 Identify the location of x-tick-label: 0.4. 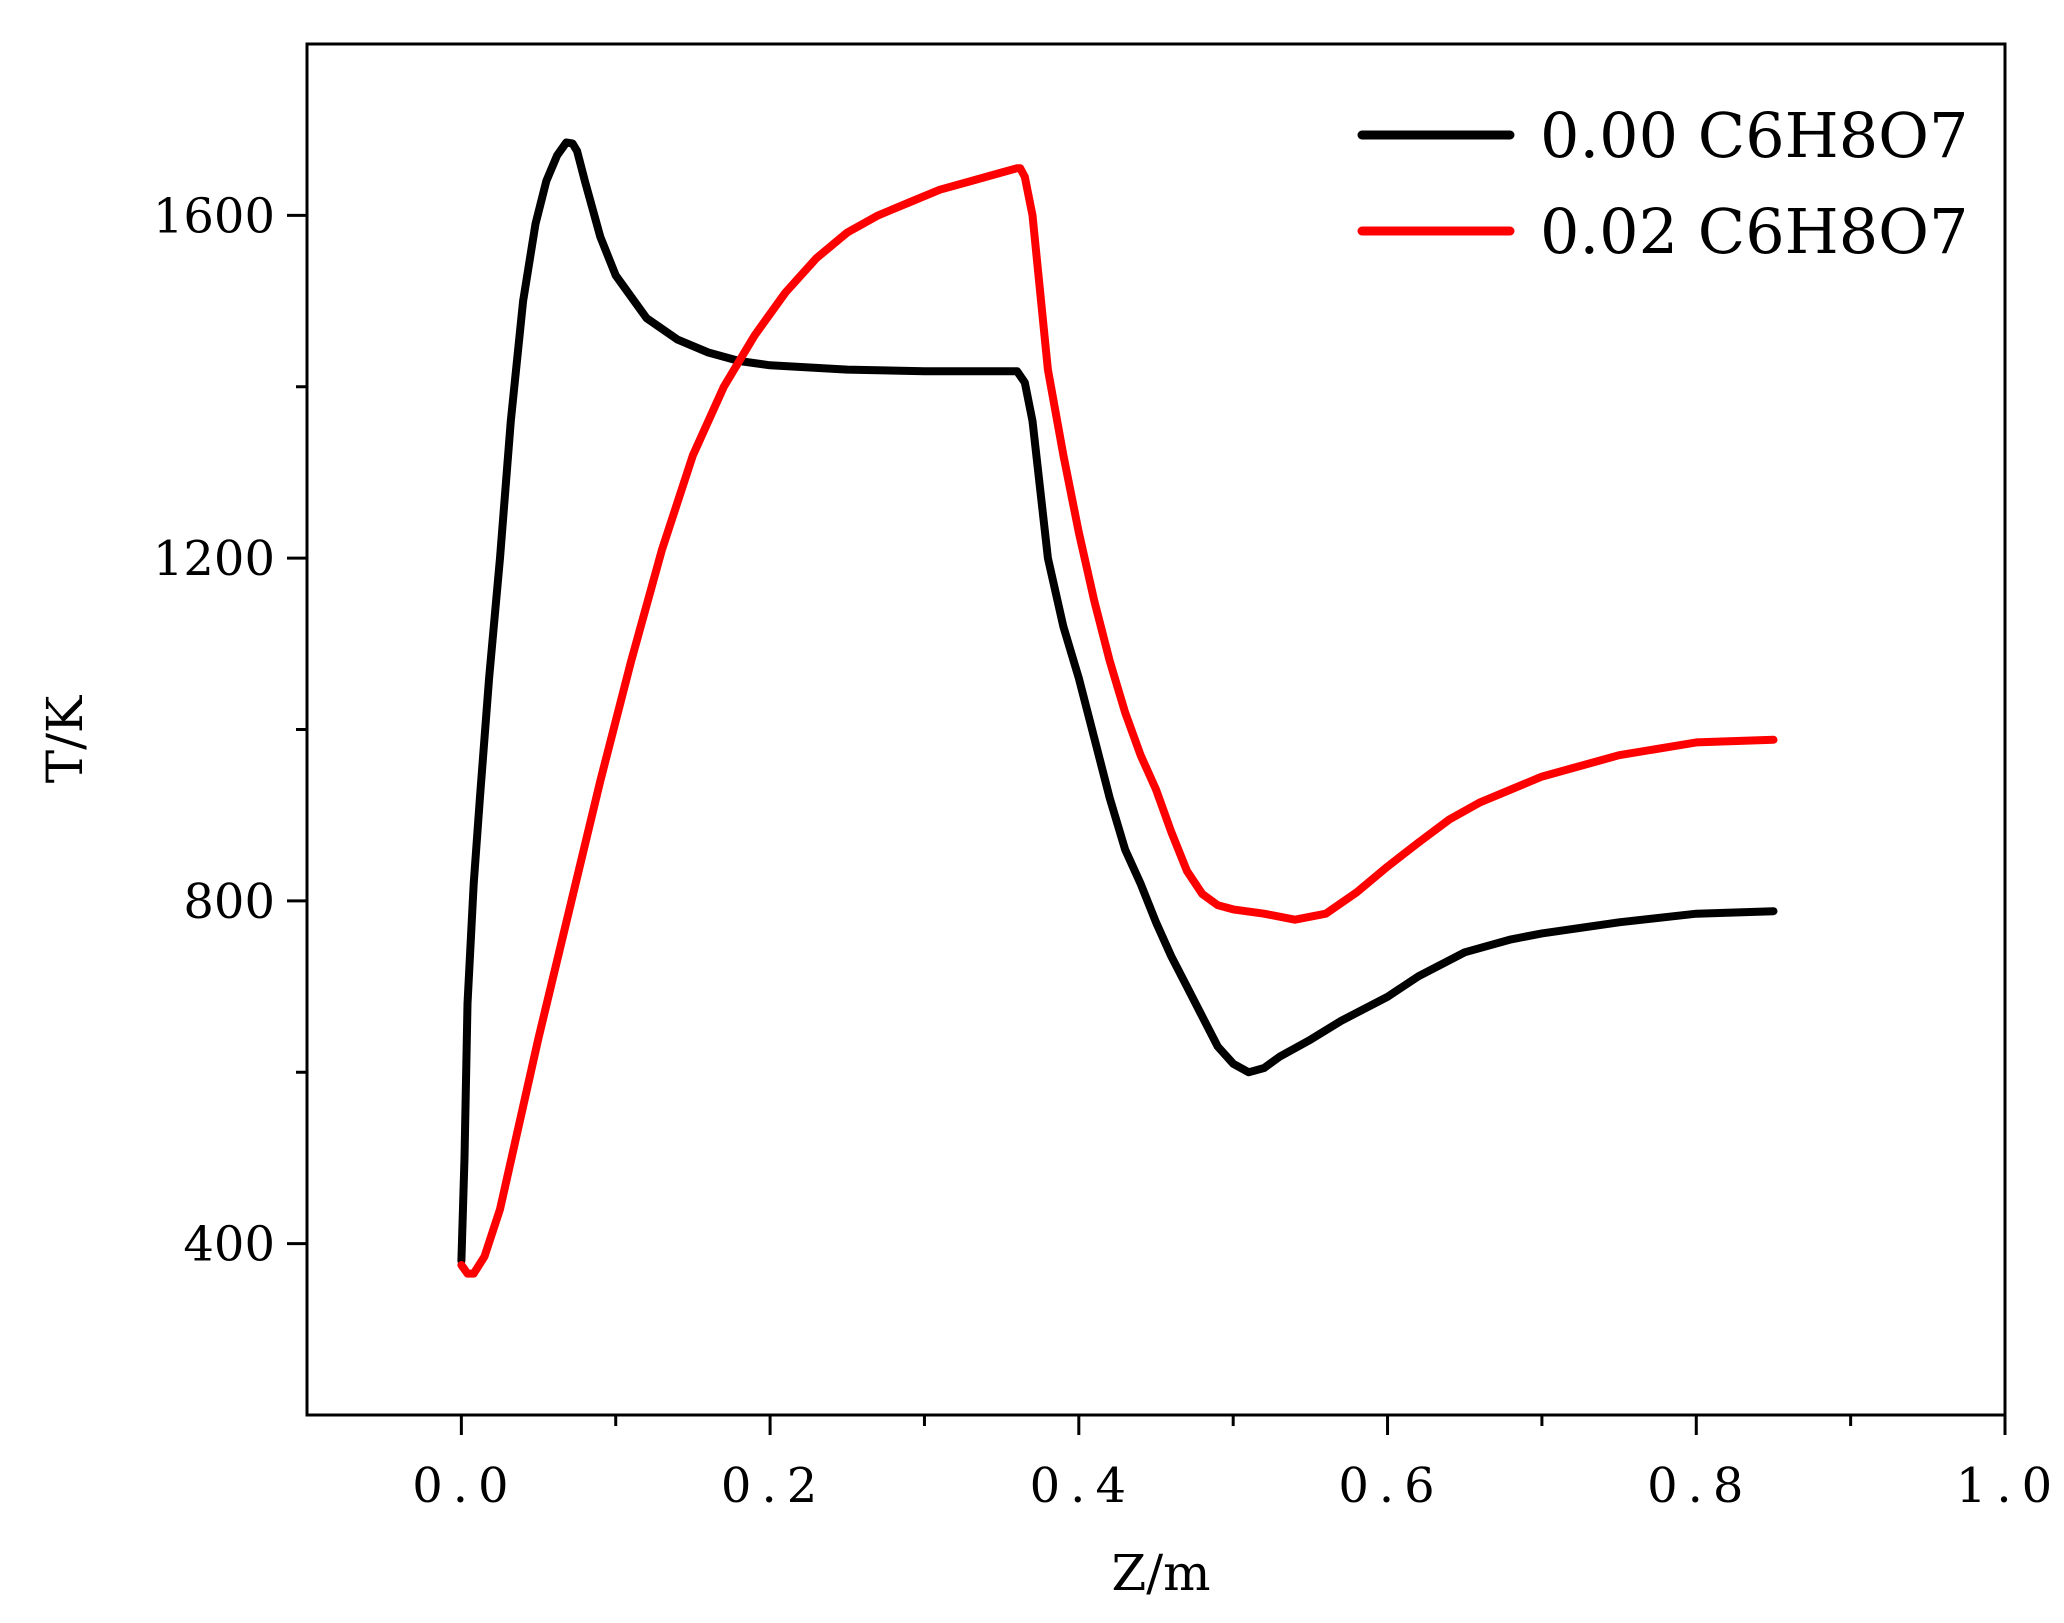
(1083, 1486).